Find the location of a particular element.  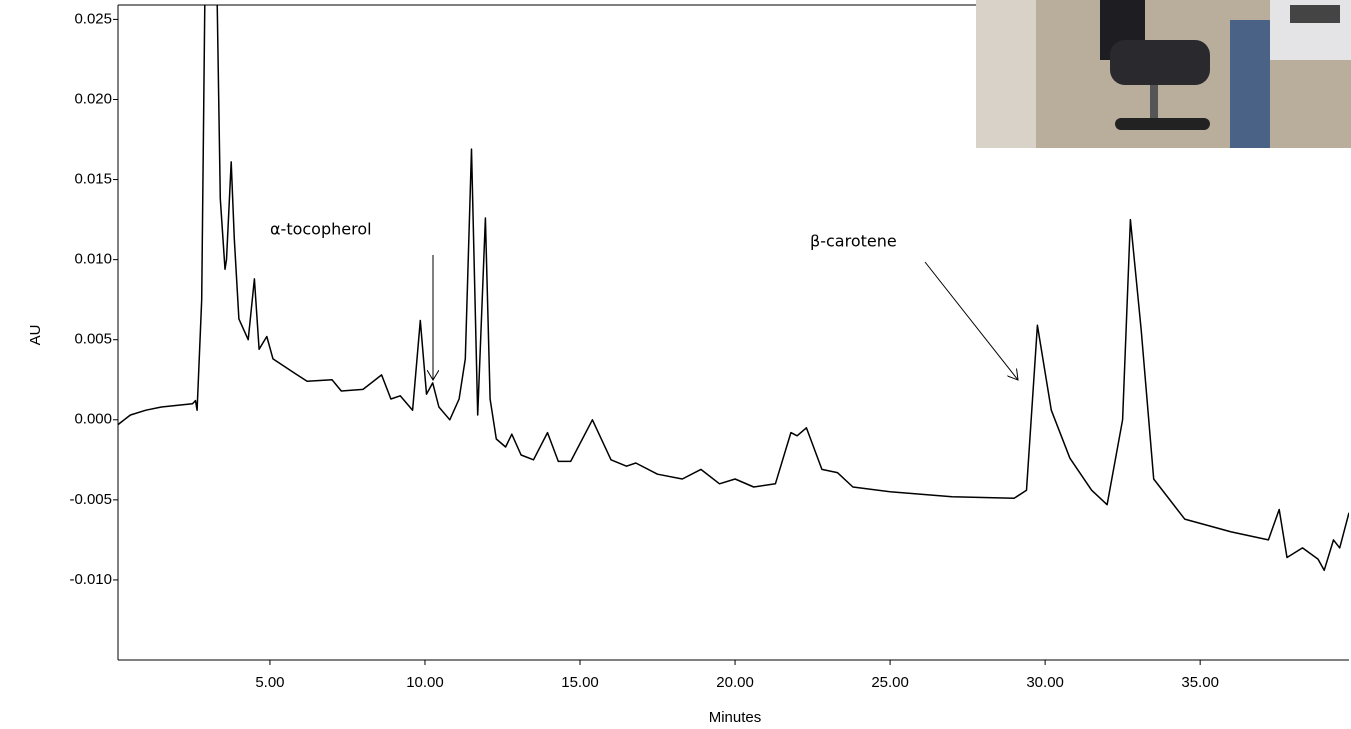

annotation: β-carotene is located at coordinates (853, 241).